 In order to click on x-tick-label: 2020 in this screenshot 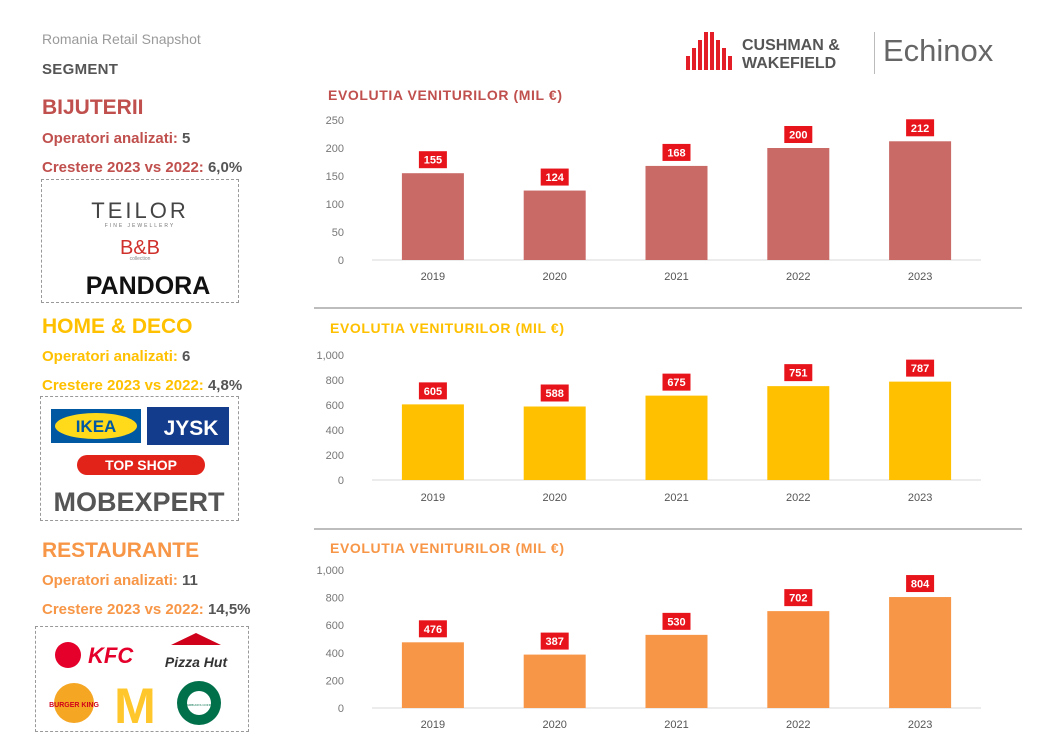, I will do `click(554, 498)`.